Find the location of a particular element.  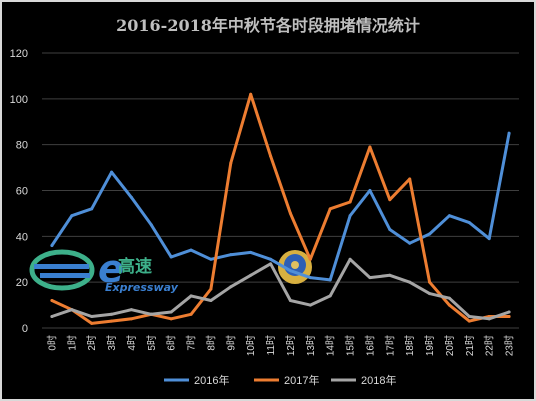

x-tick-label: 18时 is located at coordinates (410, 345).